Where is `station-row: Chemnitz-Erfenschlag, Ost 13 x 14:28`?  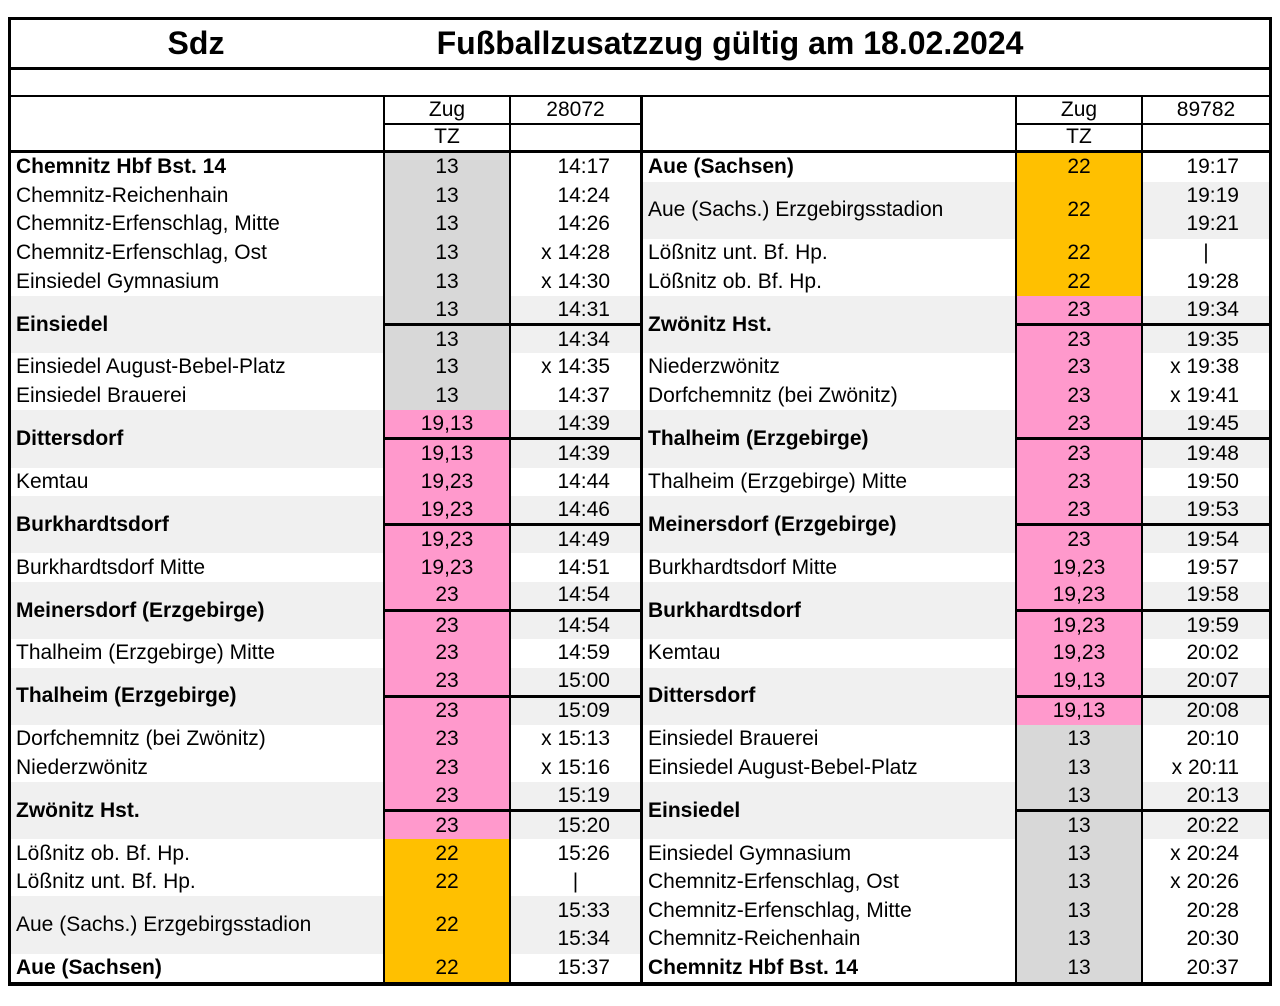
station-row: Chemnitz-Erfenschlag, Ost 13 x 14:28 is located at coordinates (325, 253).